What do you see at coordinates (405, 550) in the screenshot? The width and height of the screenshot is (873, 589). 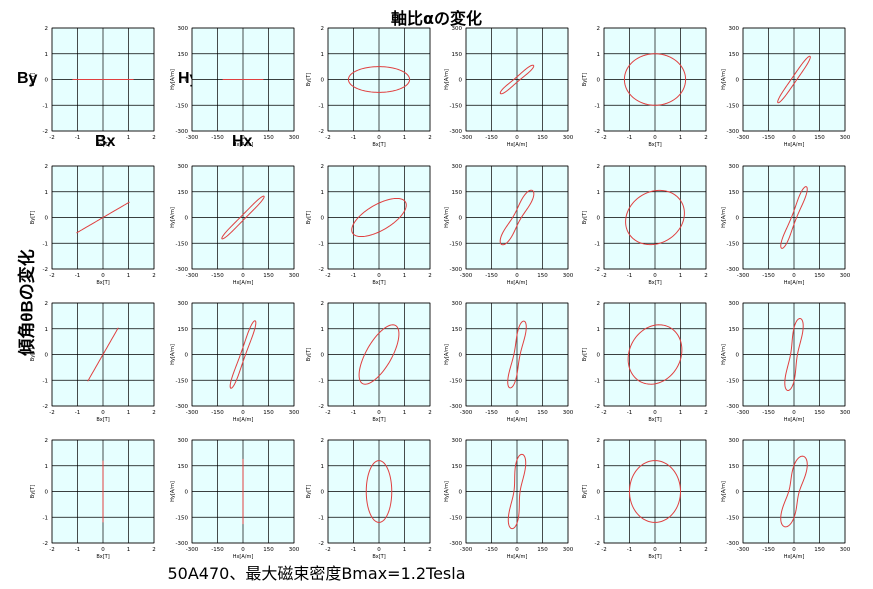 I see `plot-r4c3-xtick-label: 1` at bounding box center [405, 550].